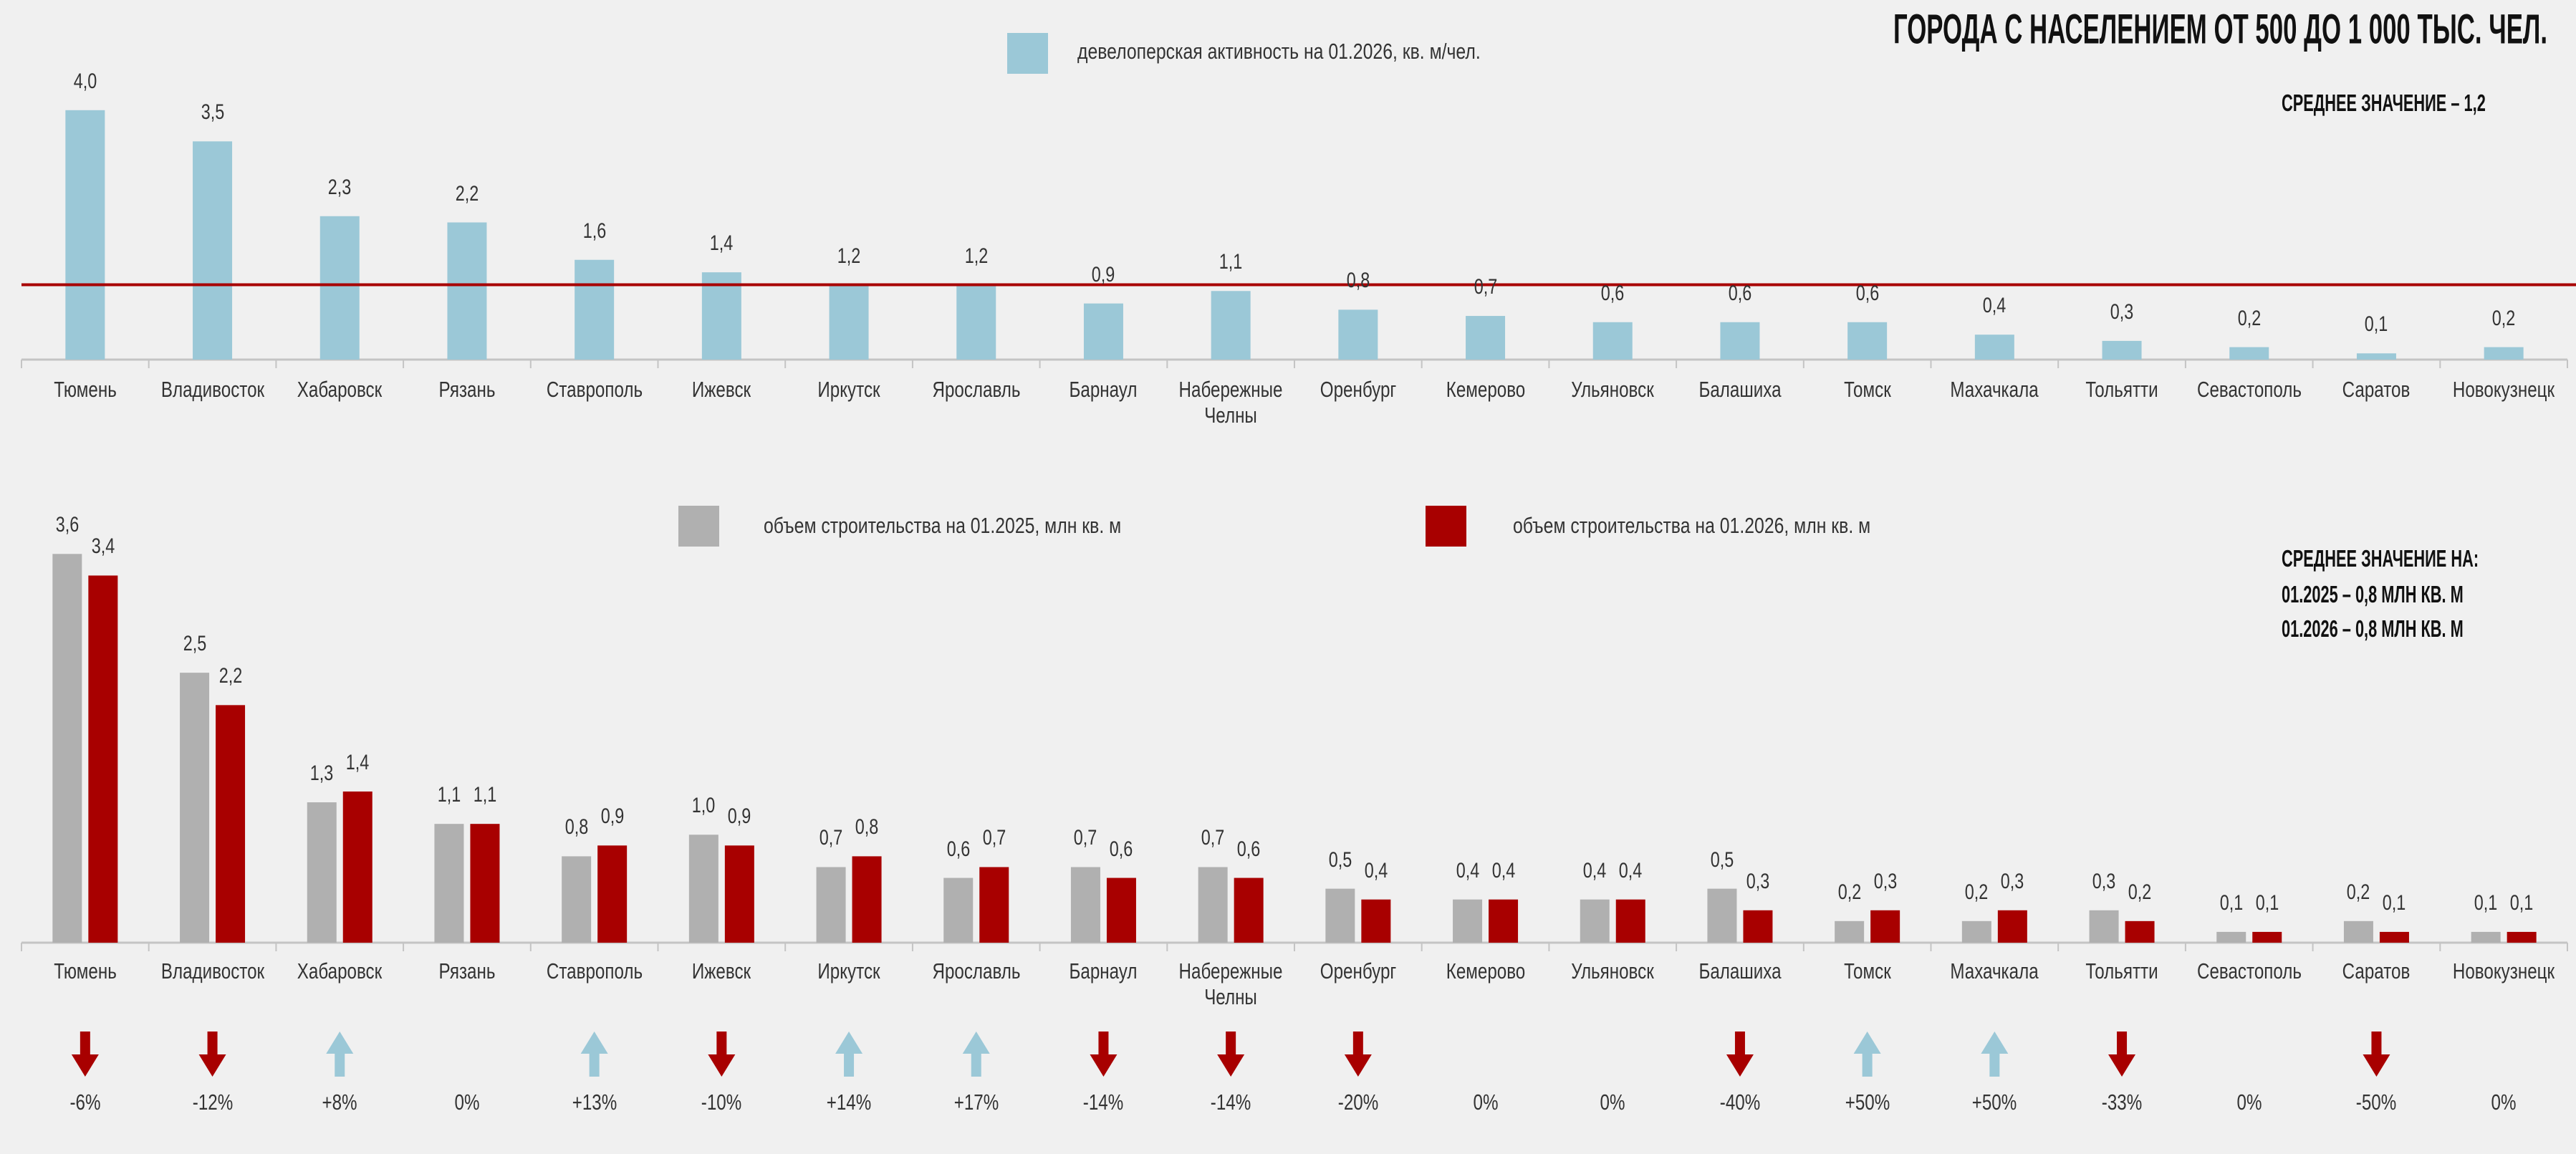 The height and width of the screenshot is (1154, 2576). Describe the element at coordinates (721, 389) in the screenshot. I see `x-tick-label: Ижевск` at that location.